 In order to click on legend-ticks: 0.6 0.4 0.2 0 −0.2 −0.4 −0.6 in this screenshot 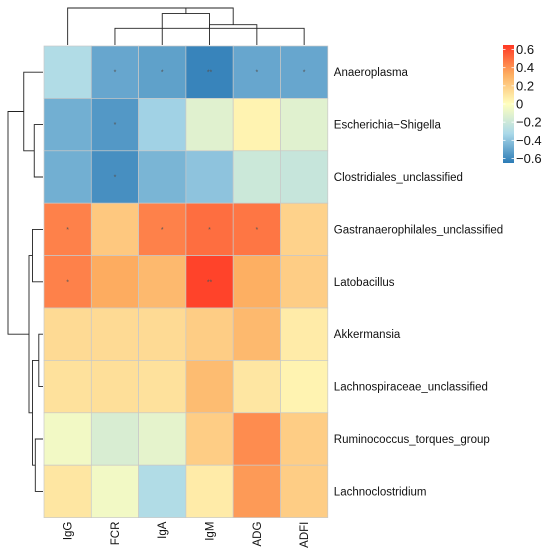, I will do `click(522, 104)`.